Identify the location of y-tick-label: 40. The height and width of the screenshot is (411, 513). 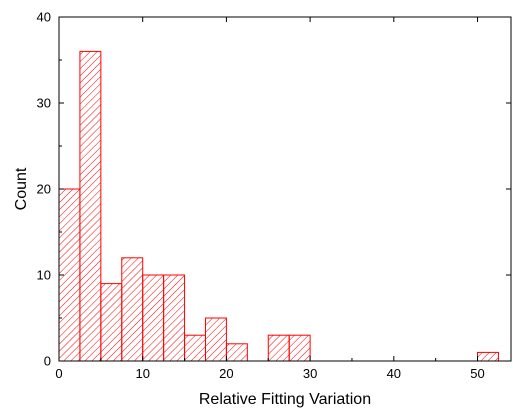
(44, 17).